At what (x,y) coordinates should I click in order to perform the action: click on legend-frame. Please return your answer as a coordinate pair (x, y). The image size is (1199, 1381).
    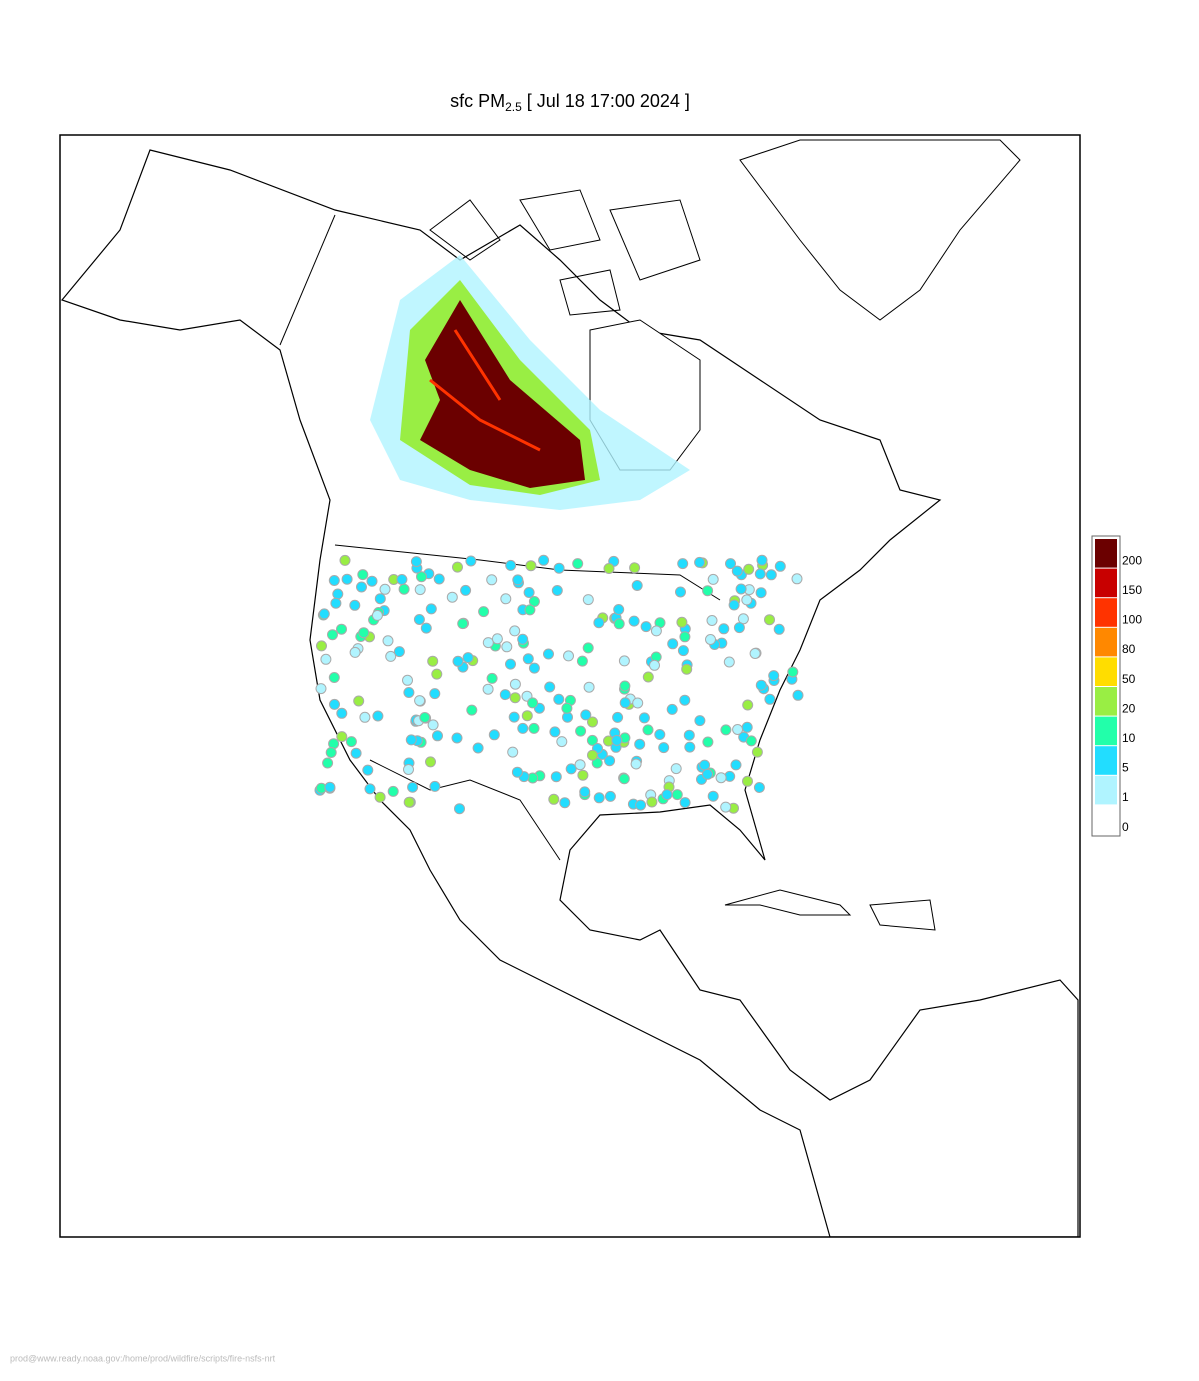
    Looking at the image, I should click on (1106, 686).